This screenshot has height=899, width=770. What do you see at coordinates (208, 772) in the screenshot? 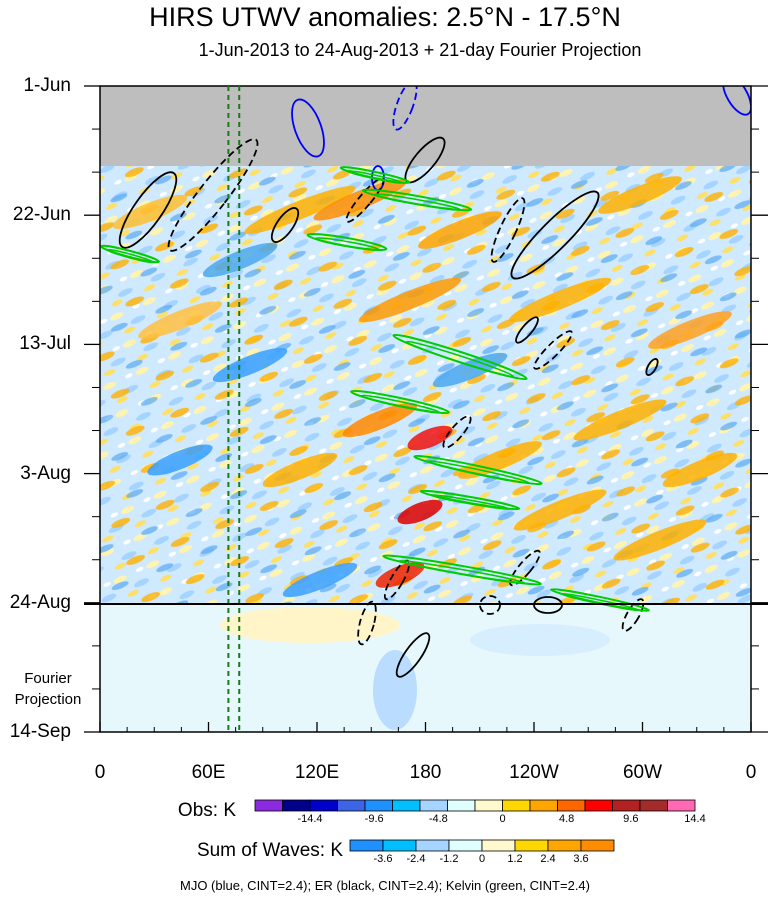
I see `x-tick-label: 60E` at bounding box center [208, 772].